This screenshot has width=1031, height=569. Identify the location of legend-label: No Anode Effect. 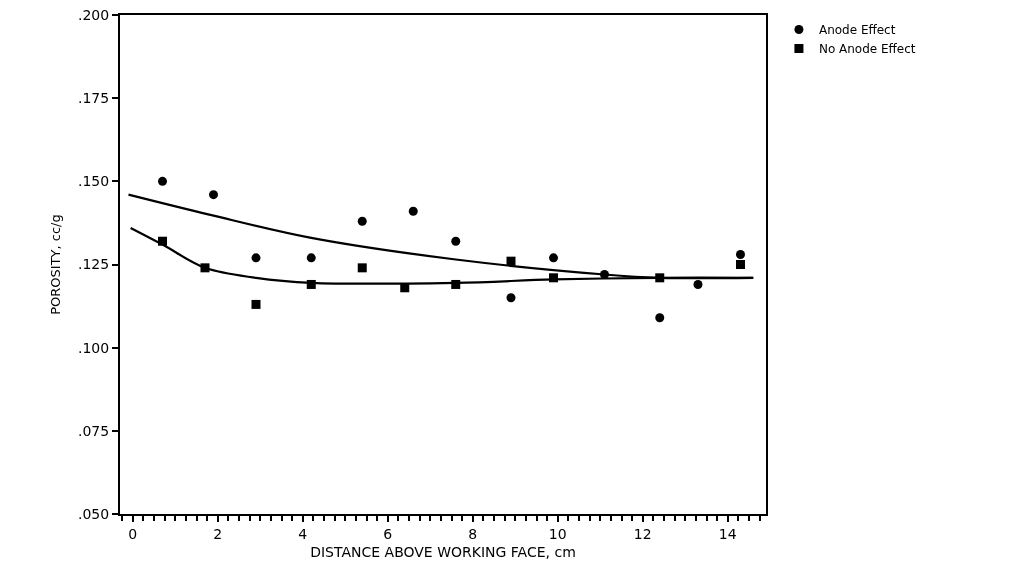
(867, 49).